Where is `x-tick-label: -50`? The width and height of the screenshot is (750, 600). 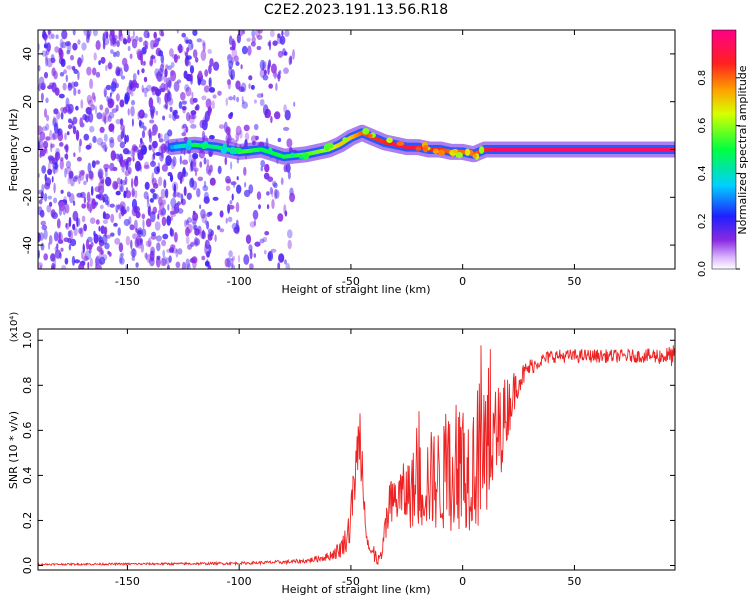
x-tick-label: -50 is located at coordinates (351, 581).